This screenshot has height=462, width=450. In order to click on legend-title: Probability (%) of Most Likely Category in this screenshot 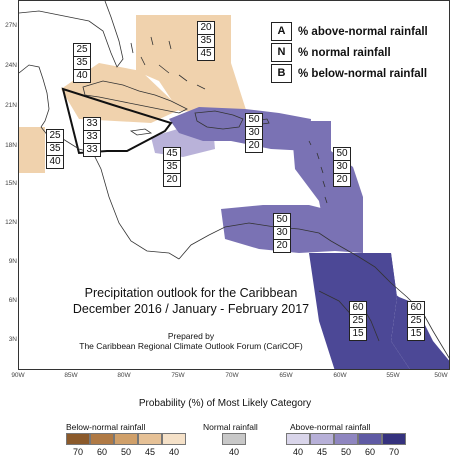, I will do `click(225, 403)`.